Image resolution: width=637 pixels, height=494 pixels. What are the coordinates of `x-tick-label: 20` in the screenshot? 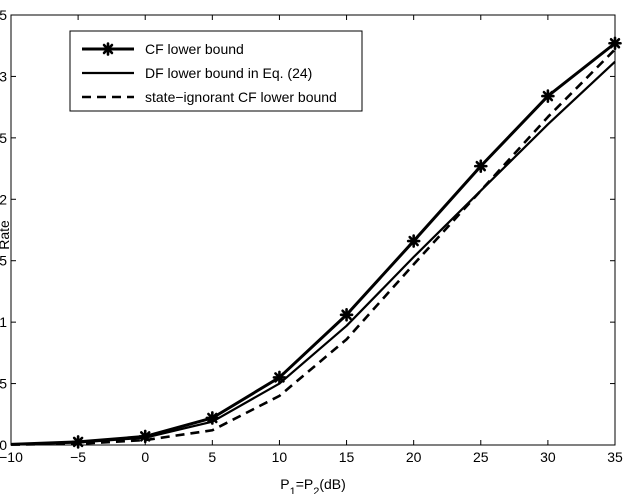 It's located at (414, 457).